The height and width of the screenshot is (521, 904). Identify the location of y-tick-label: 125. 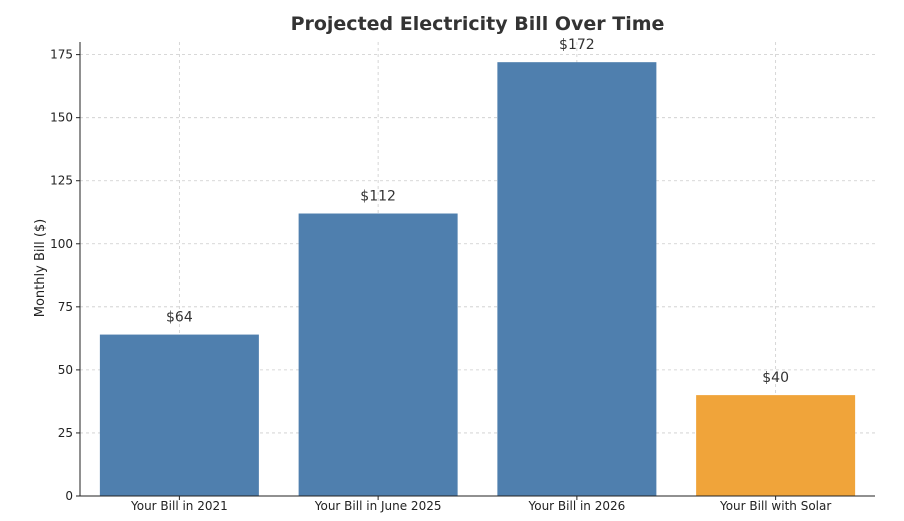
(61, 181).